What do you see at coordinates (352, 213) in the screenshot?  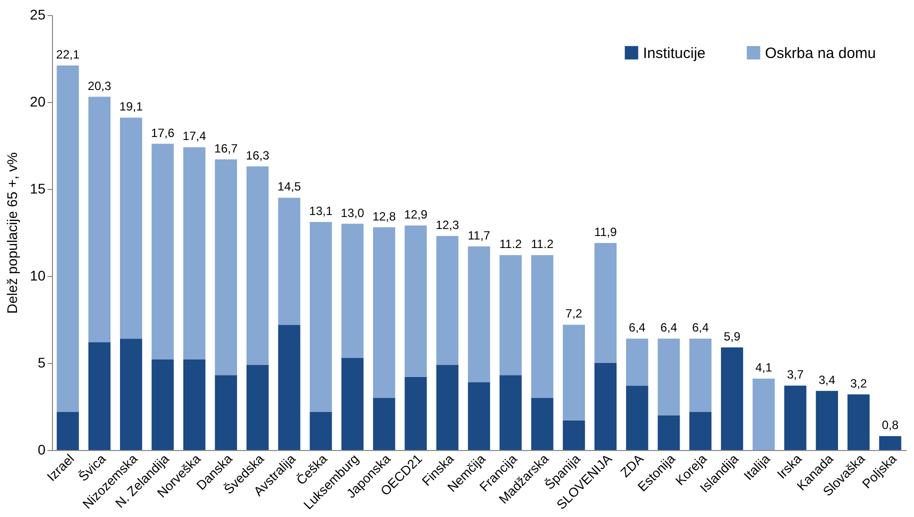 I see `total-label: 13,0` at bounding box center [352, 213].